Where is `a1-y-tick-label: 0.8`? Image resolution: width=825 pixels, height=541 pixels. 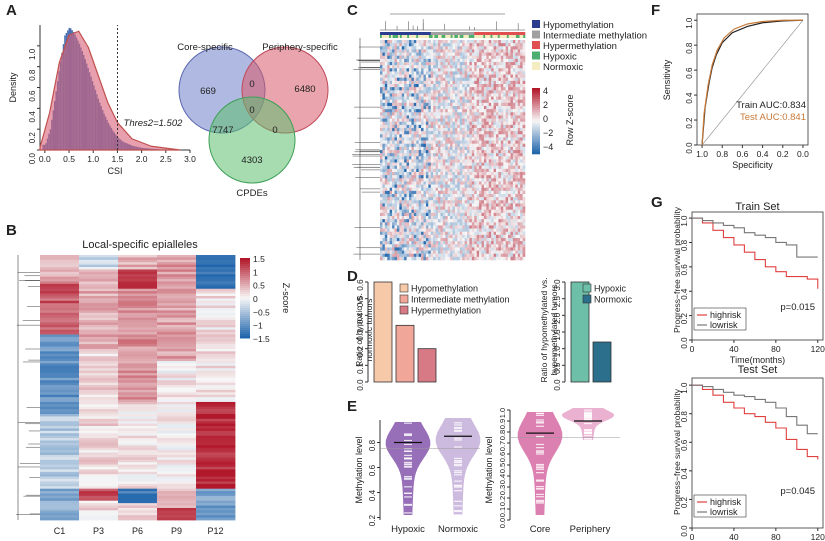 a1-y-tick-label: 0.8 is located at coordinates (32, 75).